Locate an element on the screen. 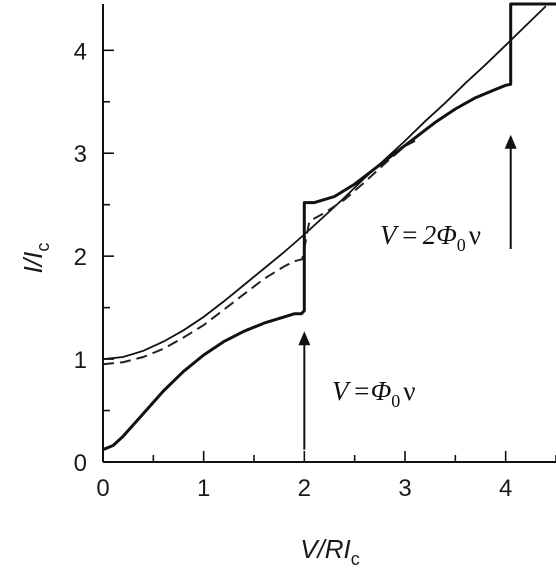  y-tick-label: 4 is located at coordinates (80, 51).